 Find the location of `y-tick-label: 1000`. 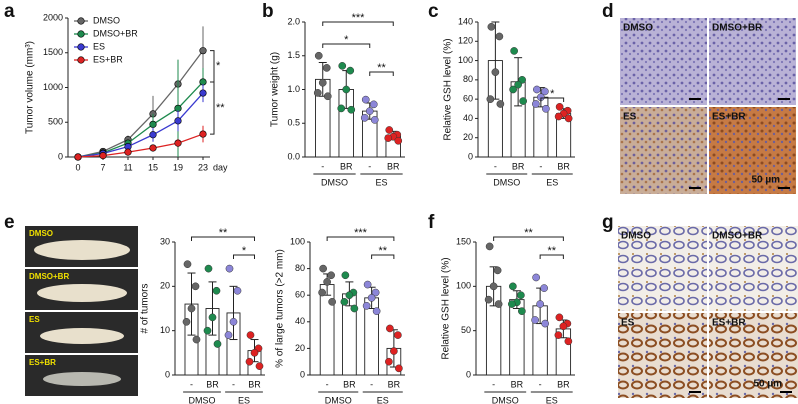

y-tick-label: 1000 is located at coordinates (53, 87).